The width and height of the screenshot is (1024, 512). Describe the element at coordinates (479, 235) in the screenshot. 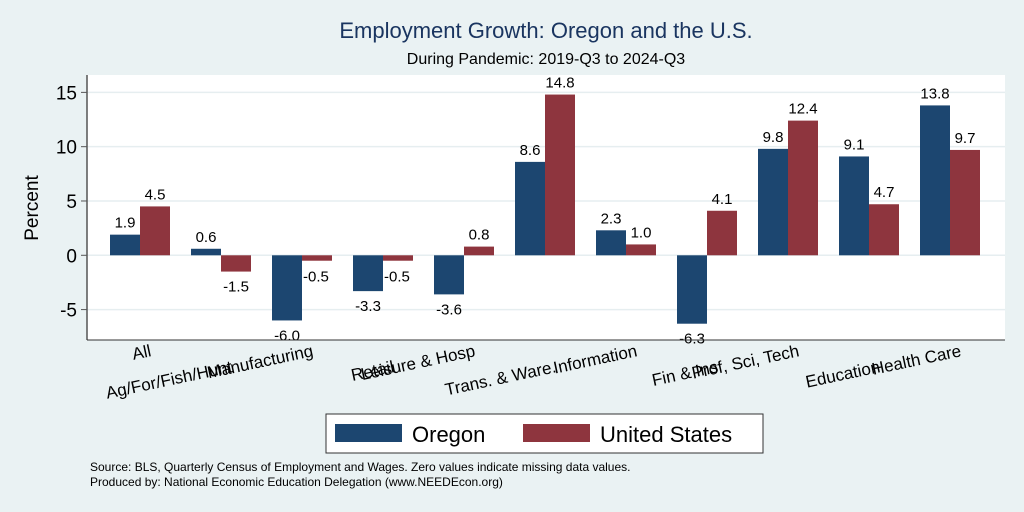

I see `data-label: 0.8` at that location.